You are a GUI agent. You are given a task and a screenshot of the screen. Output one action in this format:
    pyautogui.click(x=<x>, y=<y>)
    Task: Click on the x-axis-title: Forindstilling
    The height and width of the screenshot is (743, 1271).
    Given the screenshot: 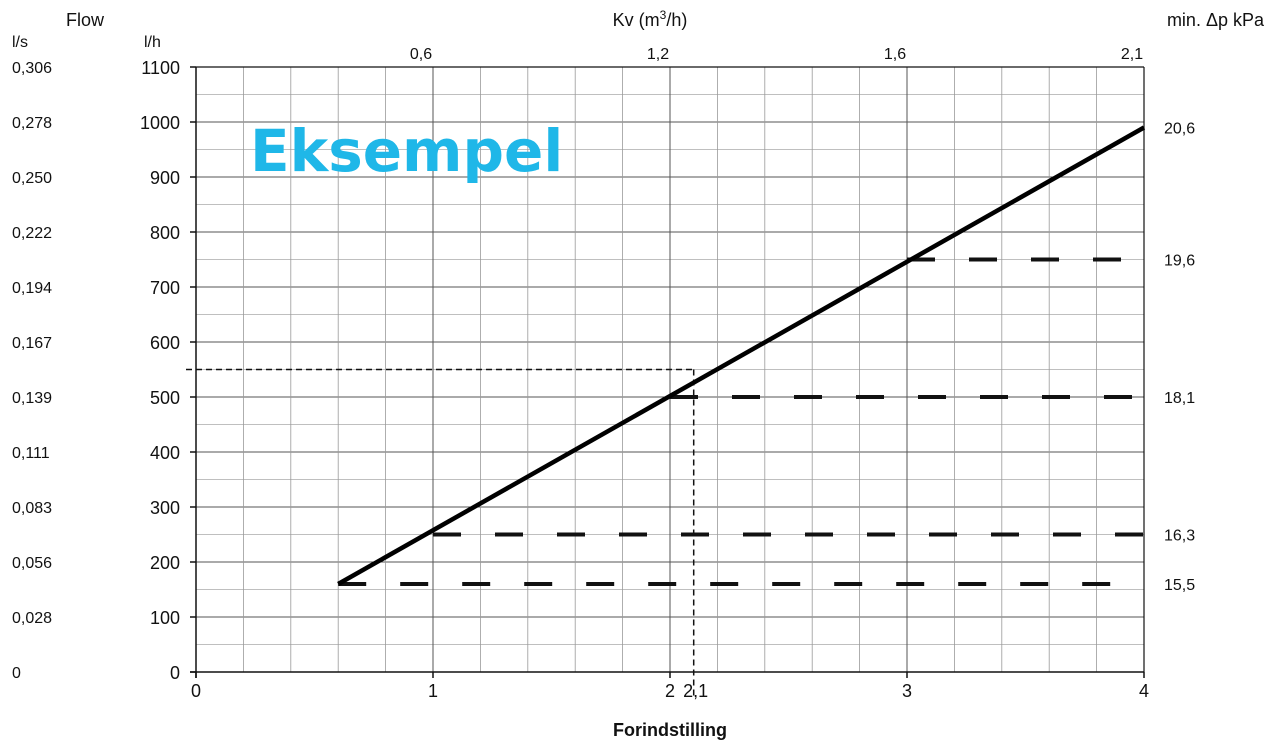 What is the action you would take?
    pyautogui.click(x=670, y=730)
    